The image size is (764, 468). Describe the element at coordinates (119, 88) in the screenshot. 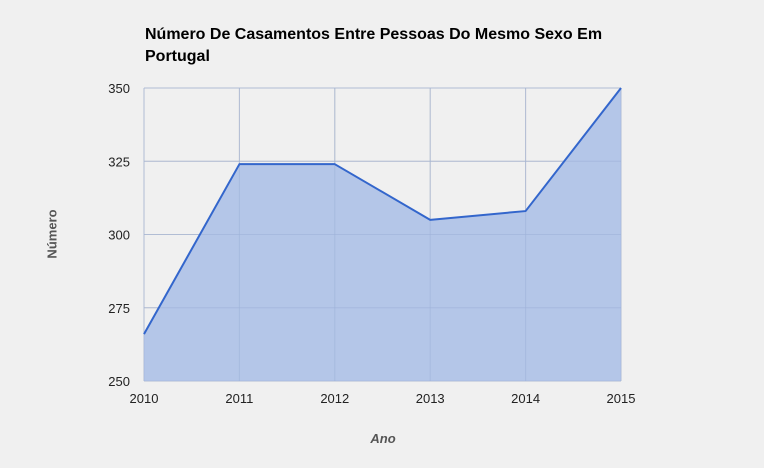

I see `y-tick-label: 350` at that location.